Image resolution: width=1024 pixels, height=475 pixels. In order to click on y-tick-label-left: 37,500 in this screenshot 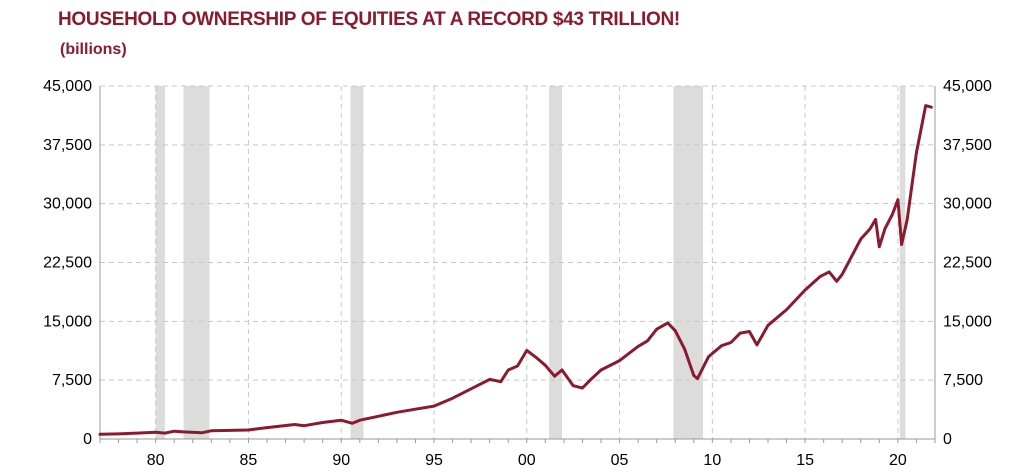, I will do `click(67, 145)`.